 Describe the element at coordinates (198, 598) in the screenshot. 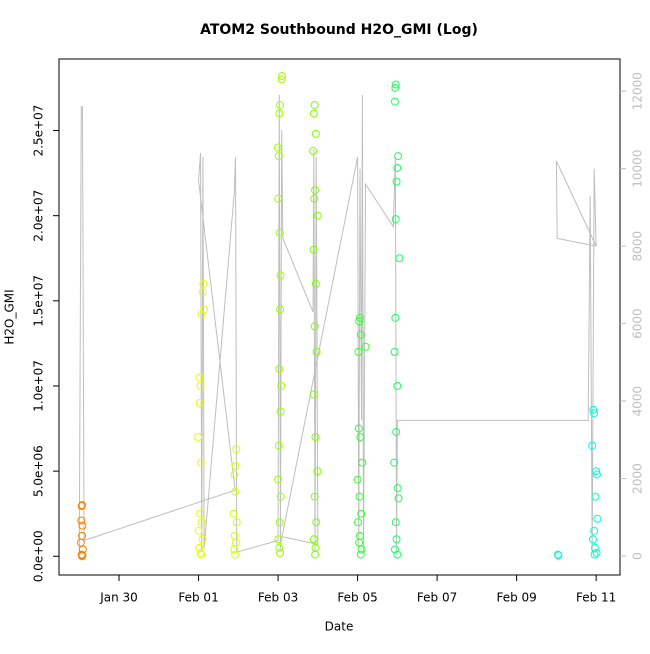

I see `x-tick-label: Feb 01` at that location.